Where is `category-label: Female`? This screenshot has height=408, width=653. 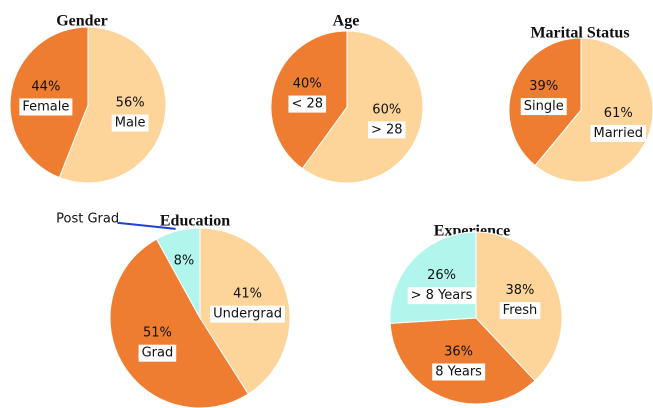
category-label: Female is located at coordinates (45, 106).